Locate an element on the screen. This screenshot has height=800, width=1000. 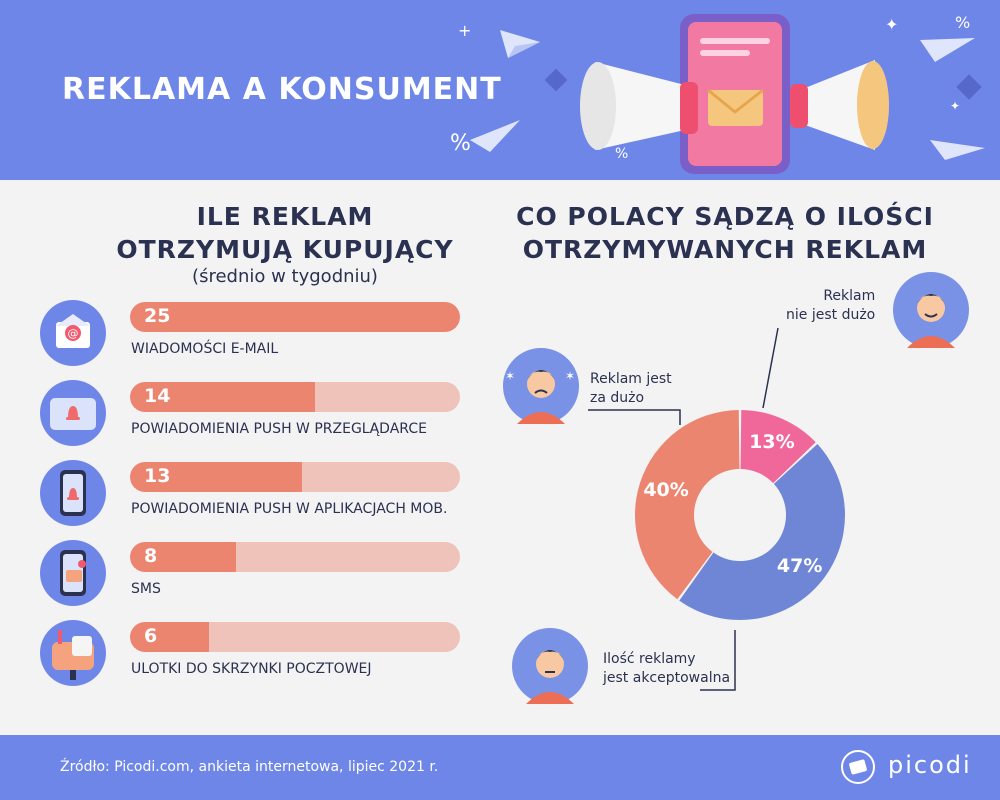
bar-chart-title-line2: OTRZYMUJĄ KUPUJĄCY is located at coordinates (285, 249).